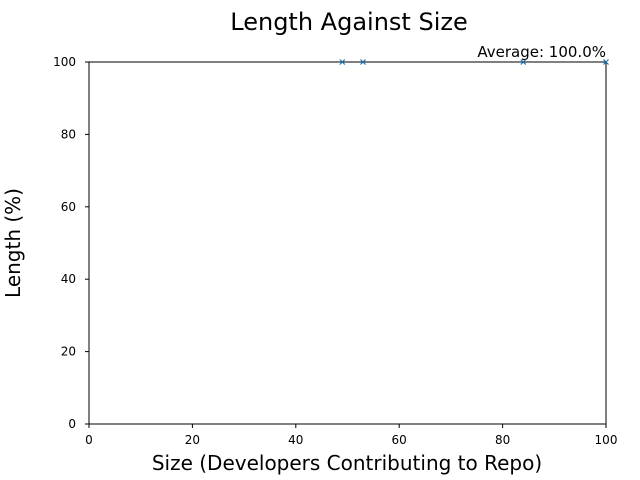 This screenshot has height=480, width=640. What do you see at coordinates (347, 463) in the screenshot?
I see `x-axis-label: Size (Developers Contributing to Repo)` at bounding box center [347, 463].